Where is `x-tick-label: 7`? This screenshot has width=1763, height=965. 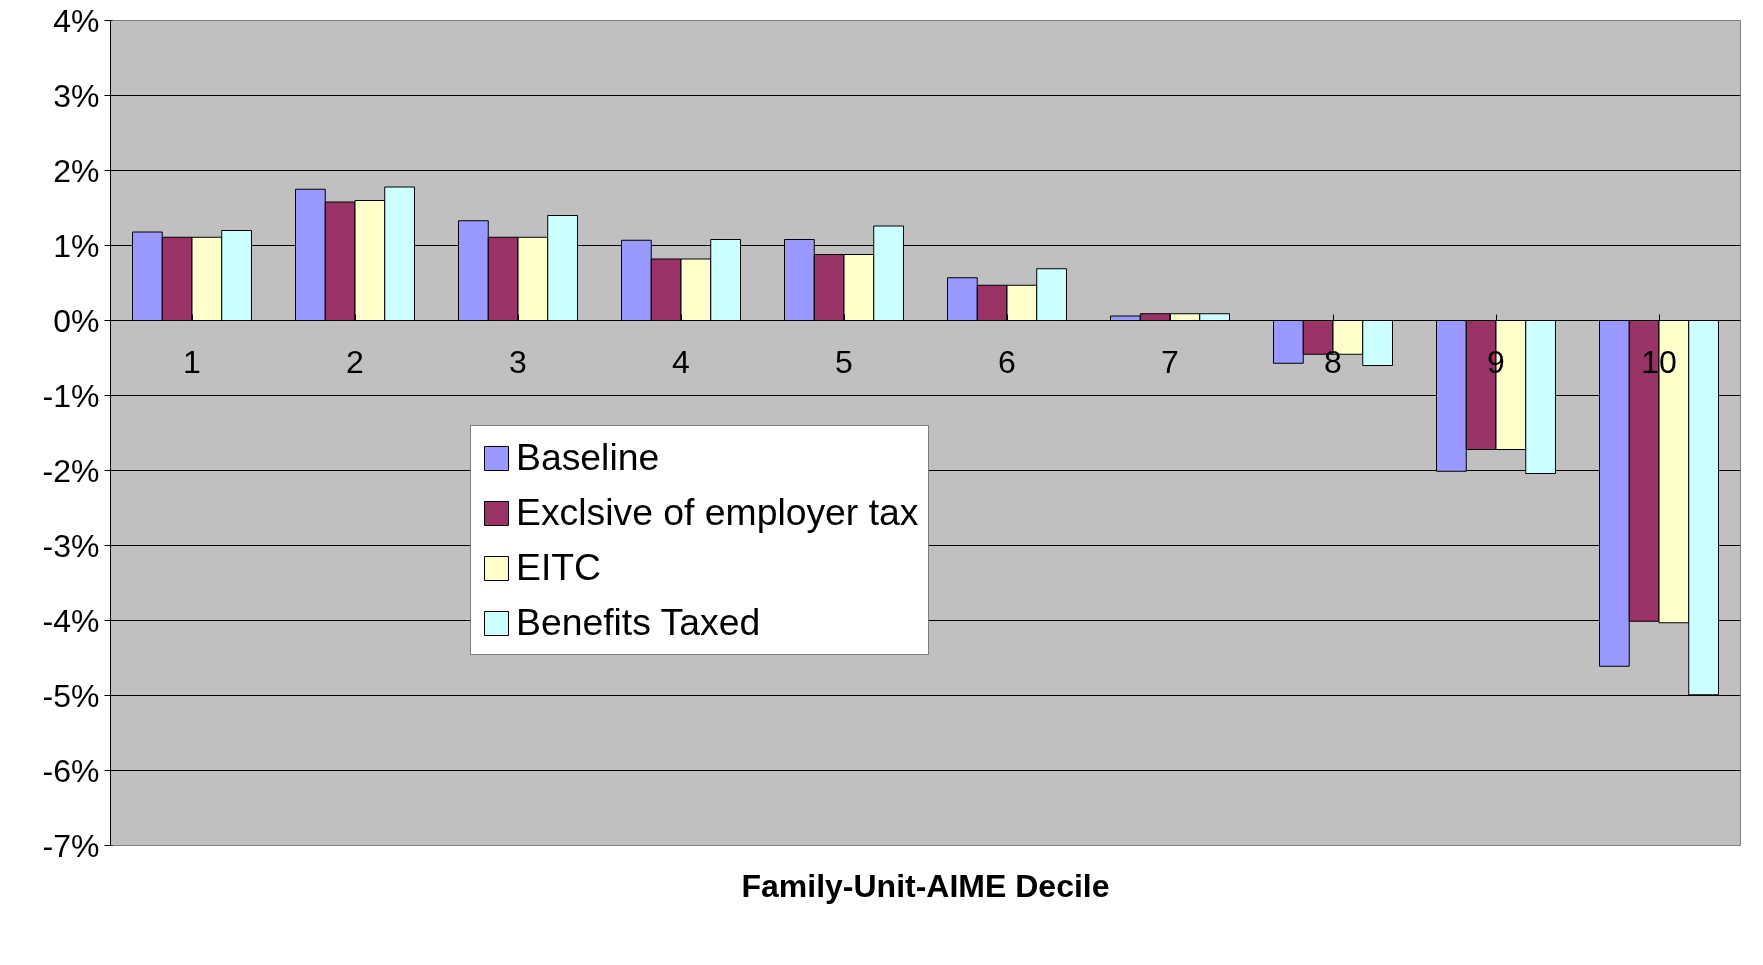 x-tick-label: 7 is located at coordinates (1170, 361).